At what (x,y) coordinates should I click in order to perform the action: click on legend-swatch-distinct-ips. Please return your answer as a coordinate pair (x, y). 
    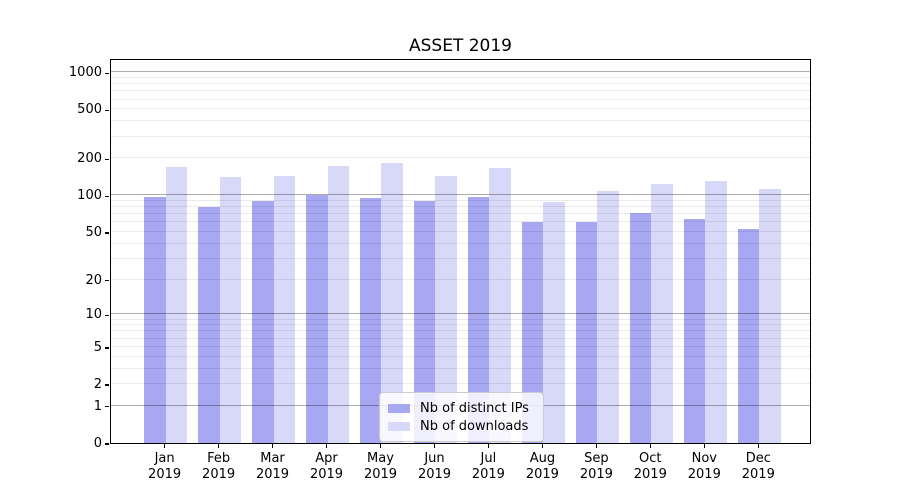
    Looking at the image, I should click on (399, 408).